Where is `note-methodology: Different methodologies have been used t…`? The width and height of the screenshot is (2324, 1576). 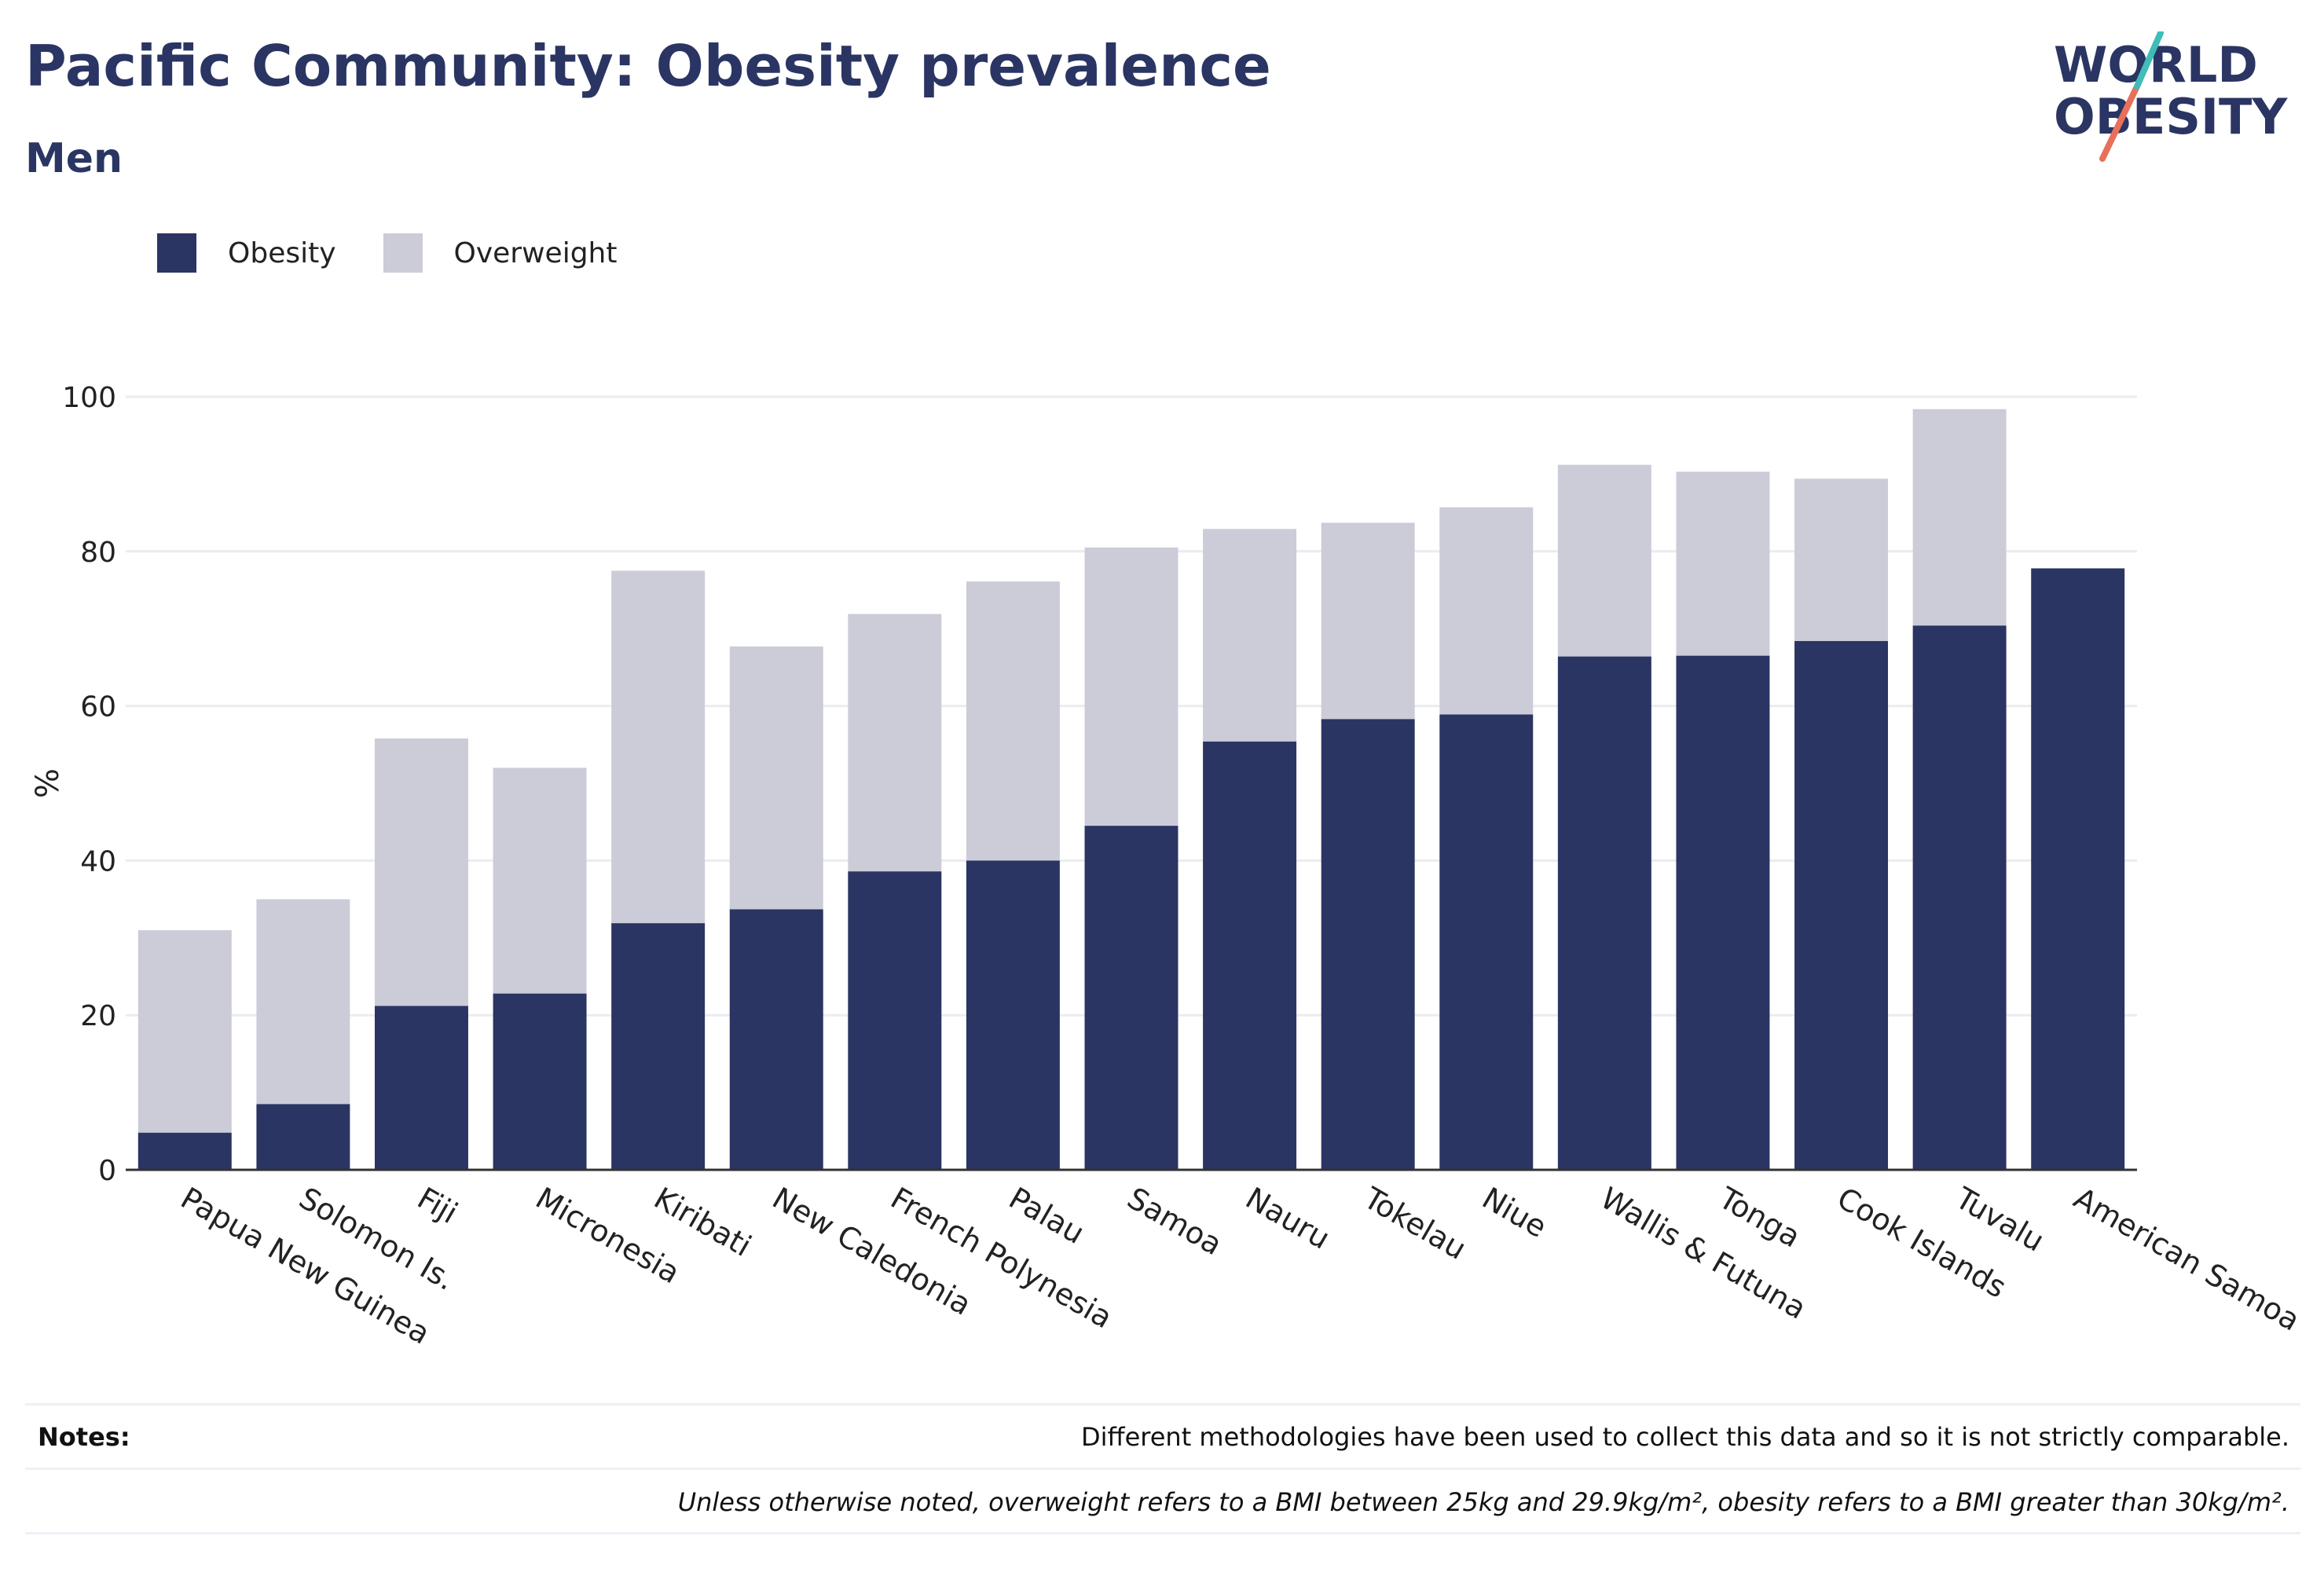 note-methodology: Different methodologies have been used t… is located at coordinates (1685, 1437).